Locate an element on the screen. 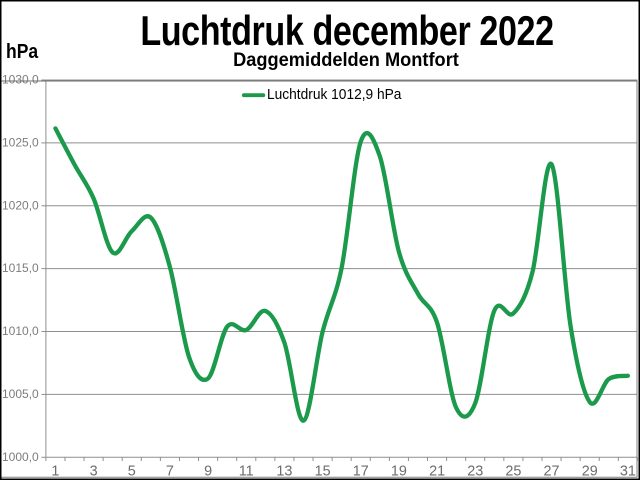 This screenshot has height=485, width=640. svg-text: 9 is located at coordinates (208, 472).